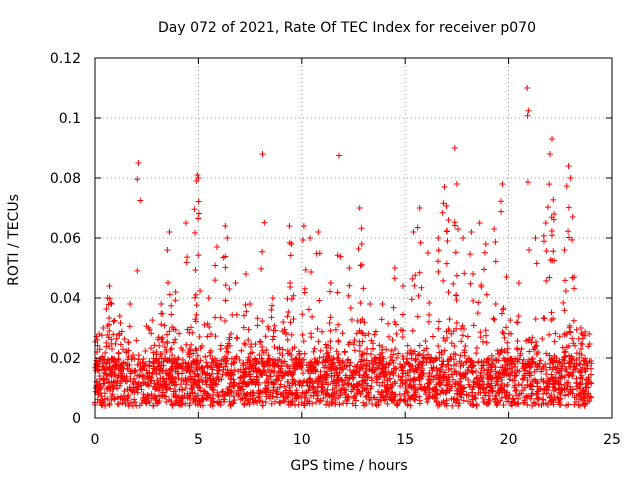 The width and height of the screenshot is (640, 485). What do you see at coordinates (65, 179) in the screenshot?
I see `y-tick-label: 0.08` at bounding box center [65, 179].